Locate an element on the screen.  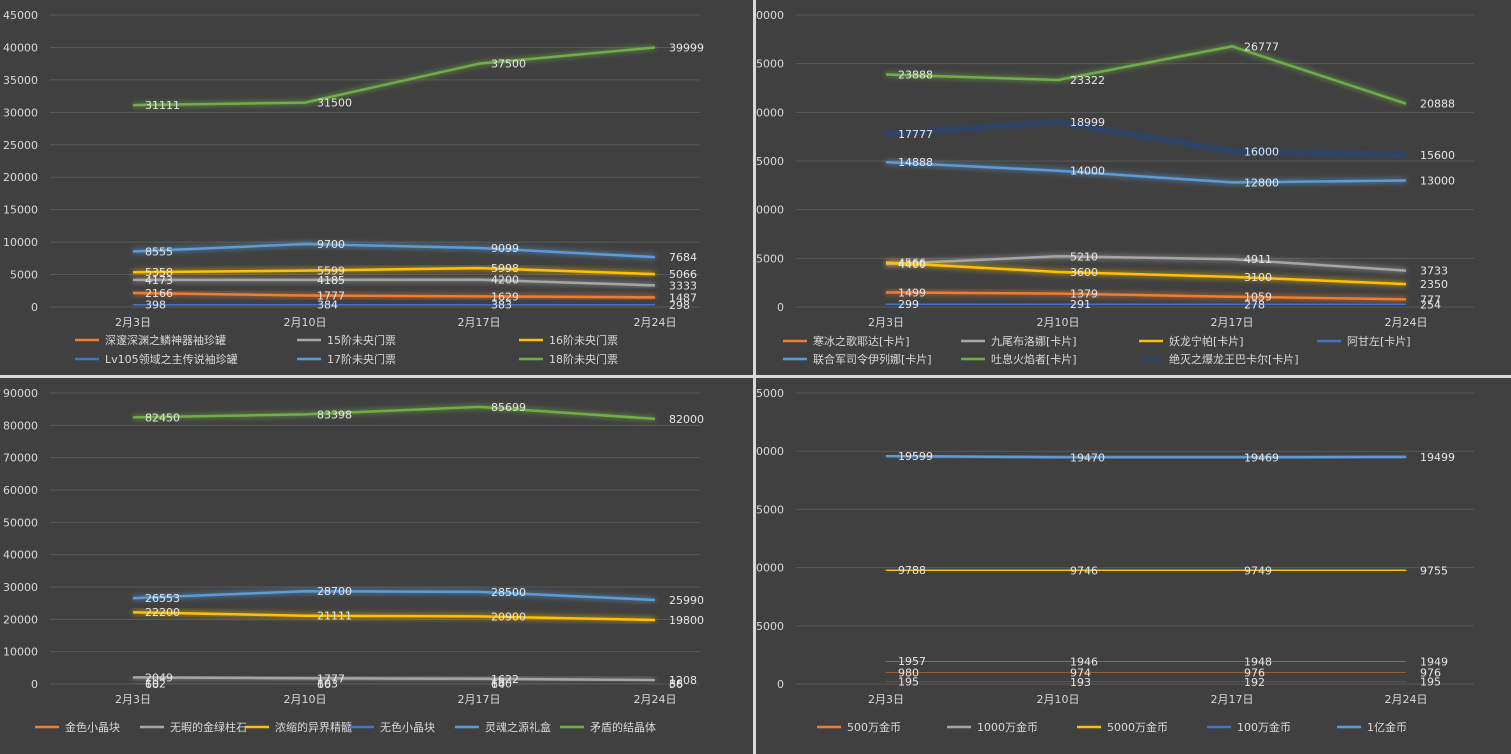
legend-item: 吐息火焰者[卡片] is located at coordinates (1019, 359).